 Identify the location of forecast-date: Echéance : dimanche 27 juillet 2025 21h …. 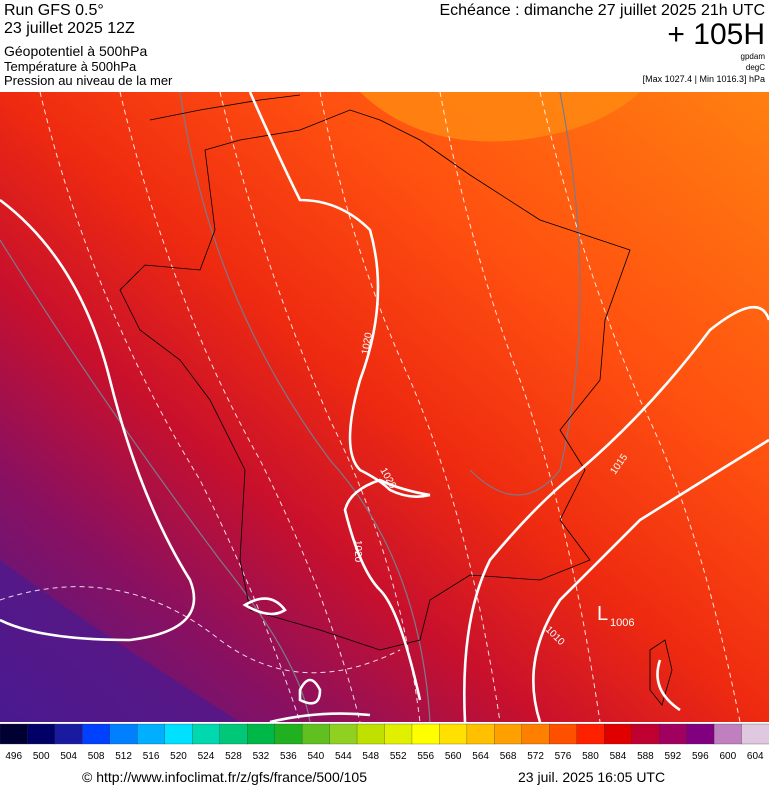
(602, 10).